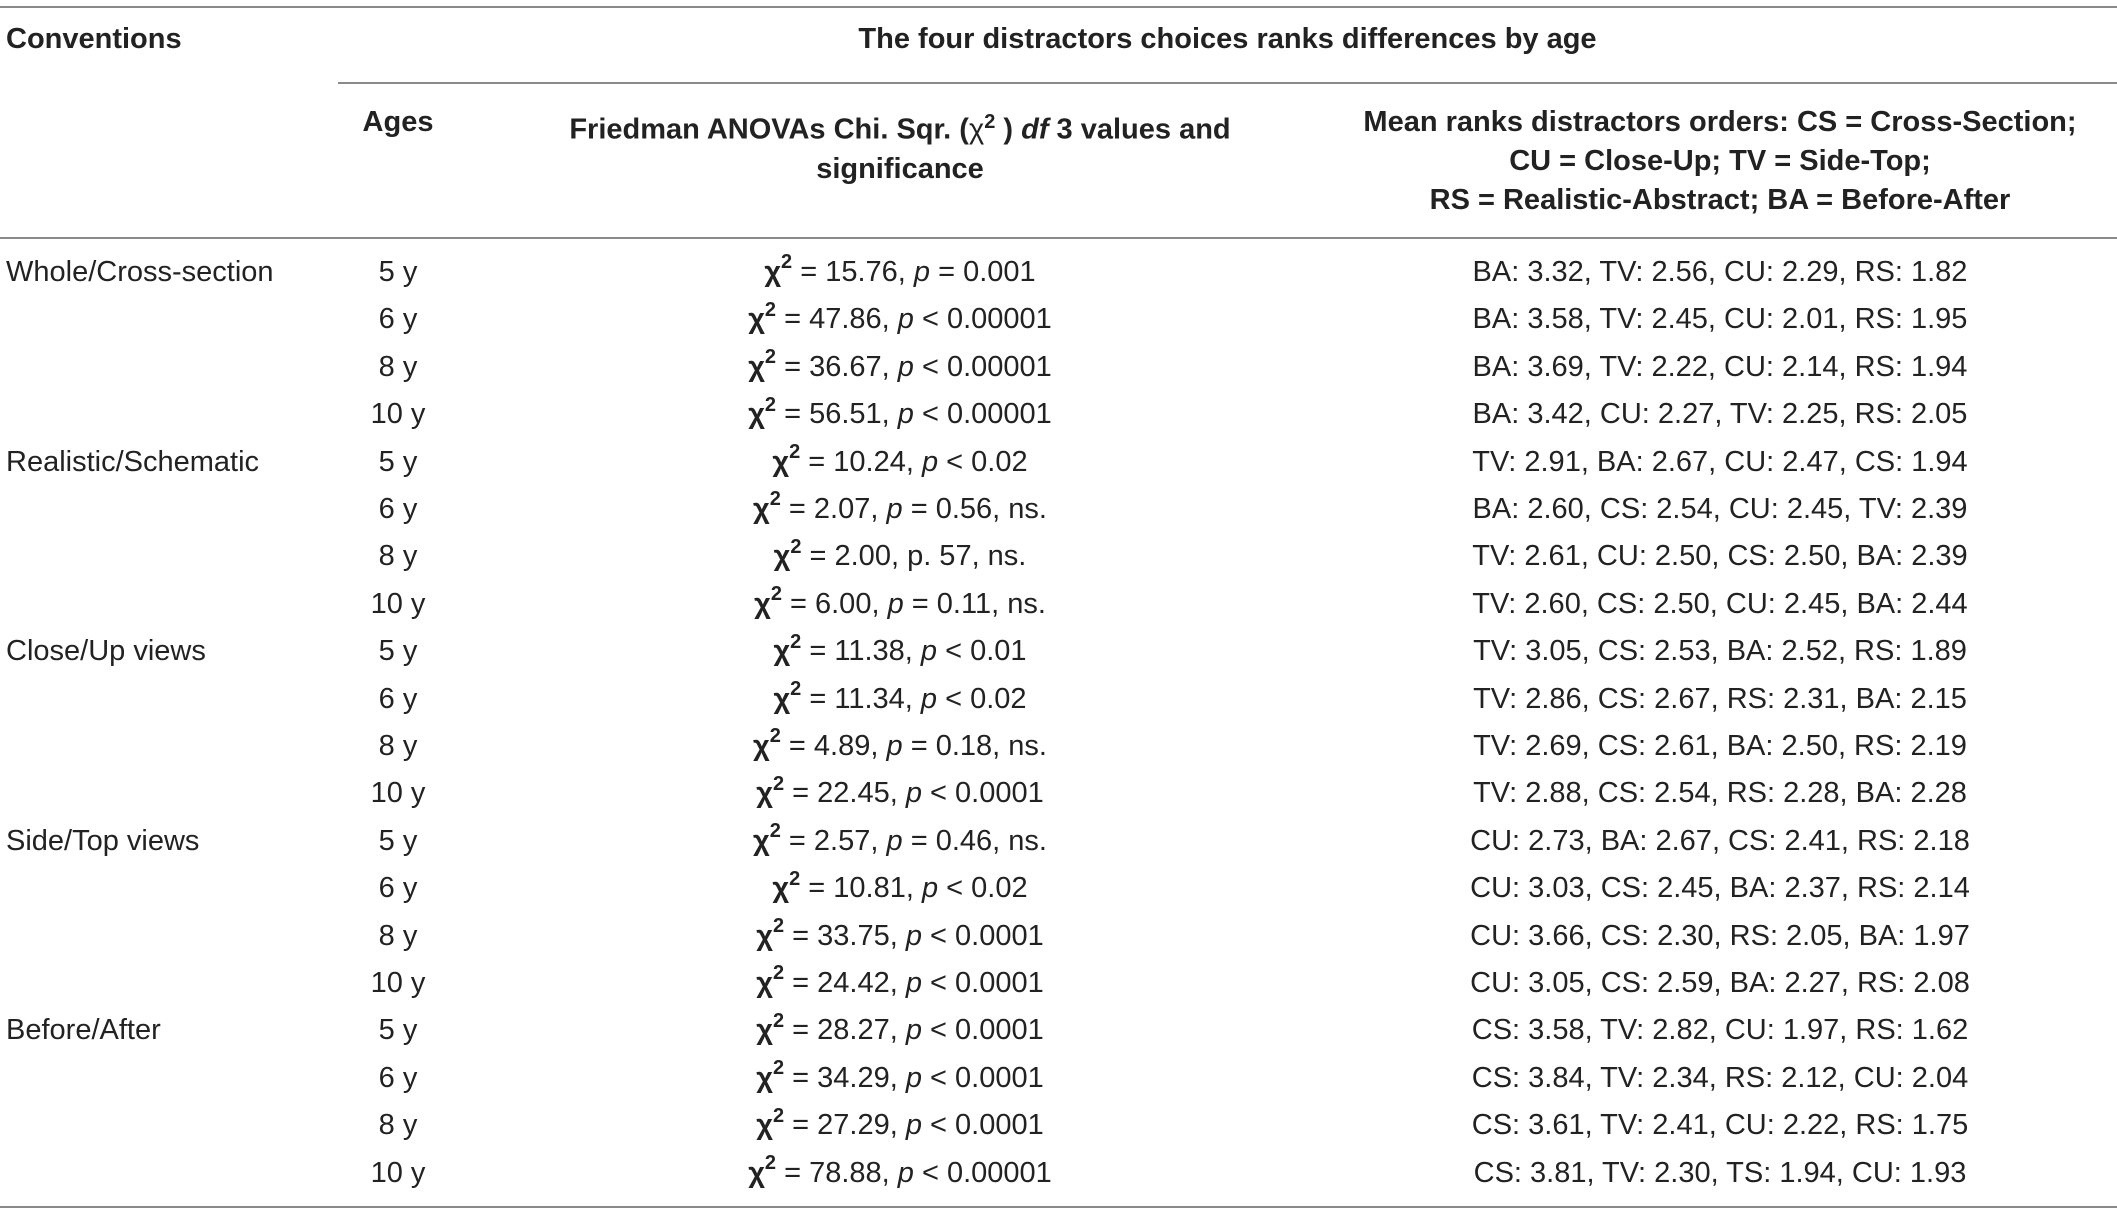 The width and height of the screenshot is (2117, 1213). What do you see at coordinates (900, 886) in the screenshot?
I see `chi-square-cell: χ2 = 10.81, p < 0.02` at bounding box center [900, 886].